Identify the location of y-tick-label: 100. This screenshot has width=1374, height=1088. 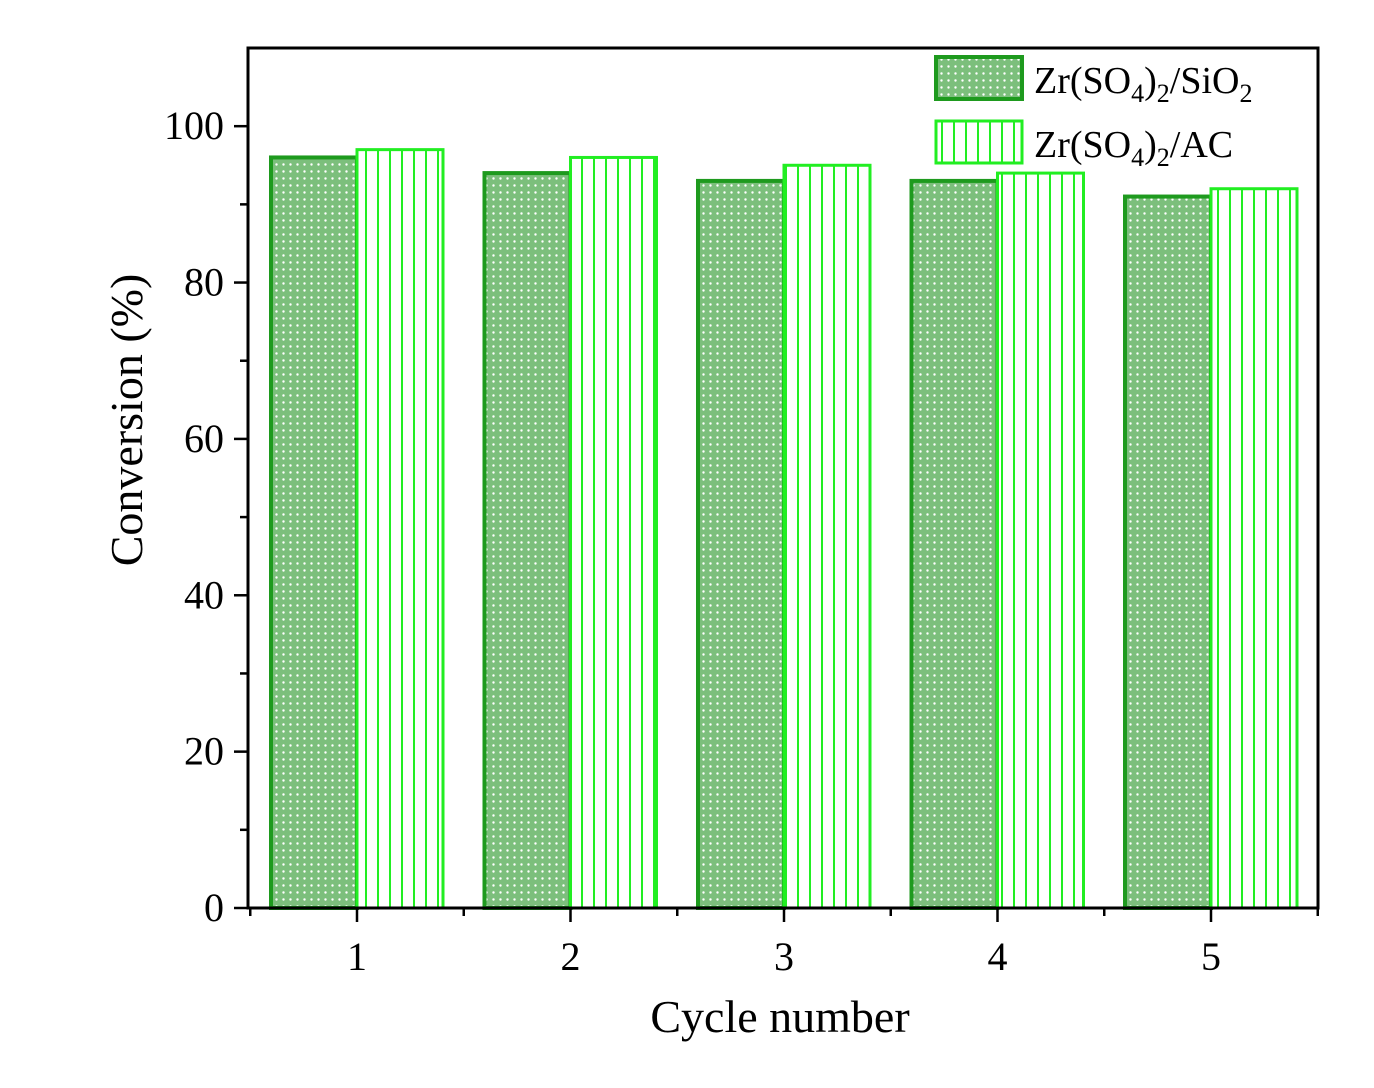
(194, 125).